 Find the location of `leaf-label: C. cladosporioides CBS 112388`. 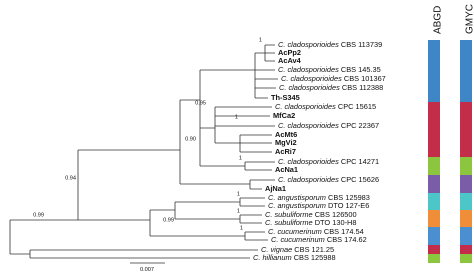

leaf-label: C. cladosporioides CBS 112388 is located at coordinates (331, 87).